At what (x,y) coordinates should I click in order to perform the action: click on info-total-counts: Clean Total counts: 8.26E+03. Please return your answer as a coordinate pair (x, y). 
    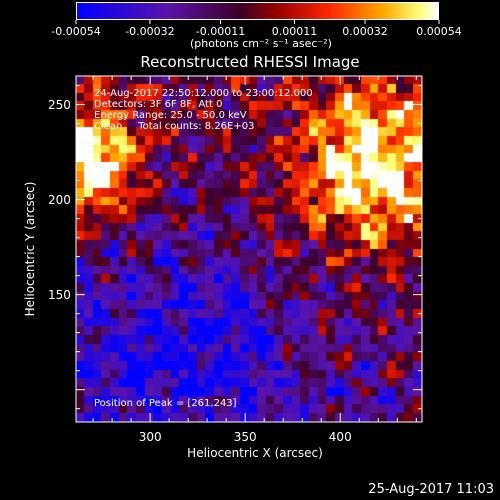
    Looking at the image, I should click on (174, 126).